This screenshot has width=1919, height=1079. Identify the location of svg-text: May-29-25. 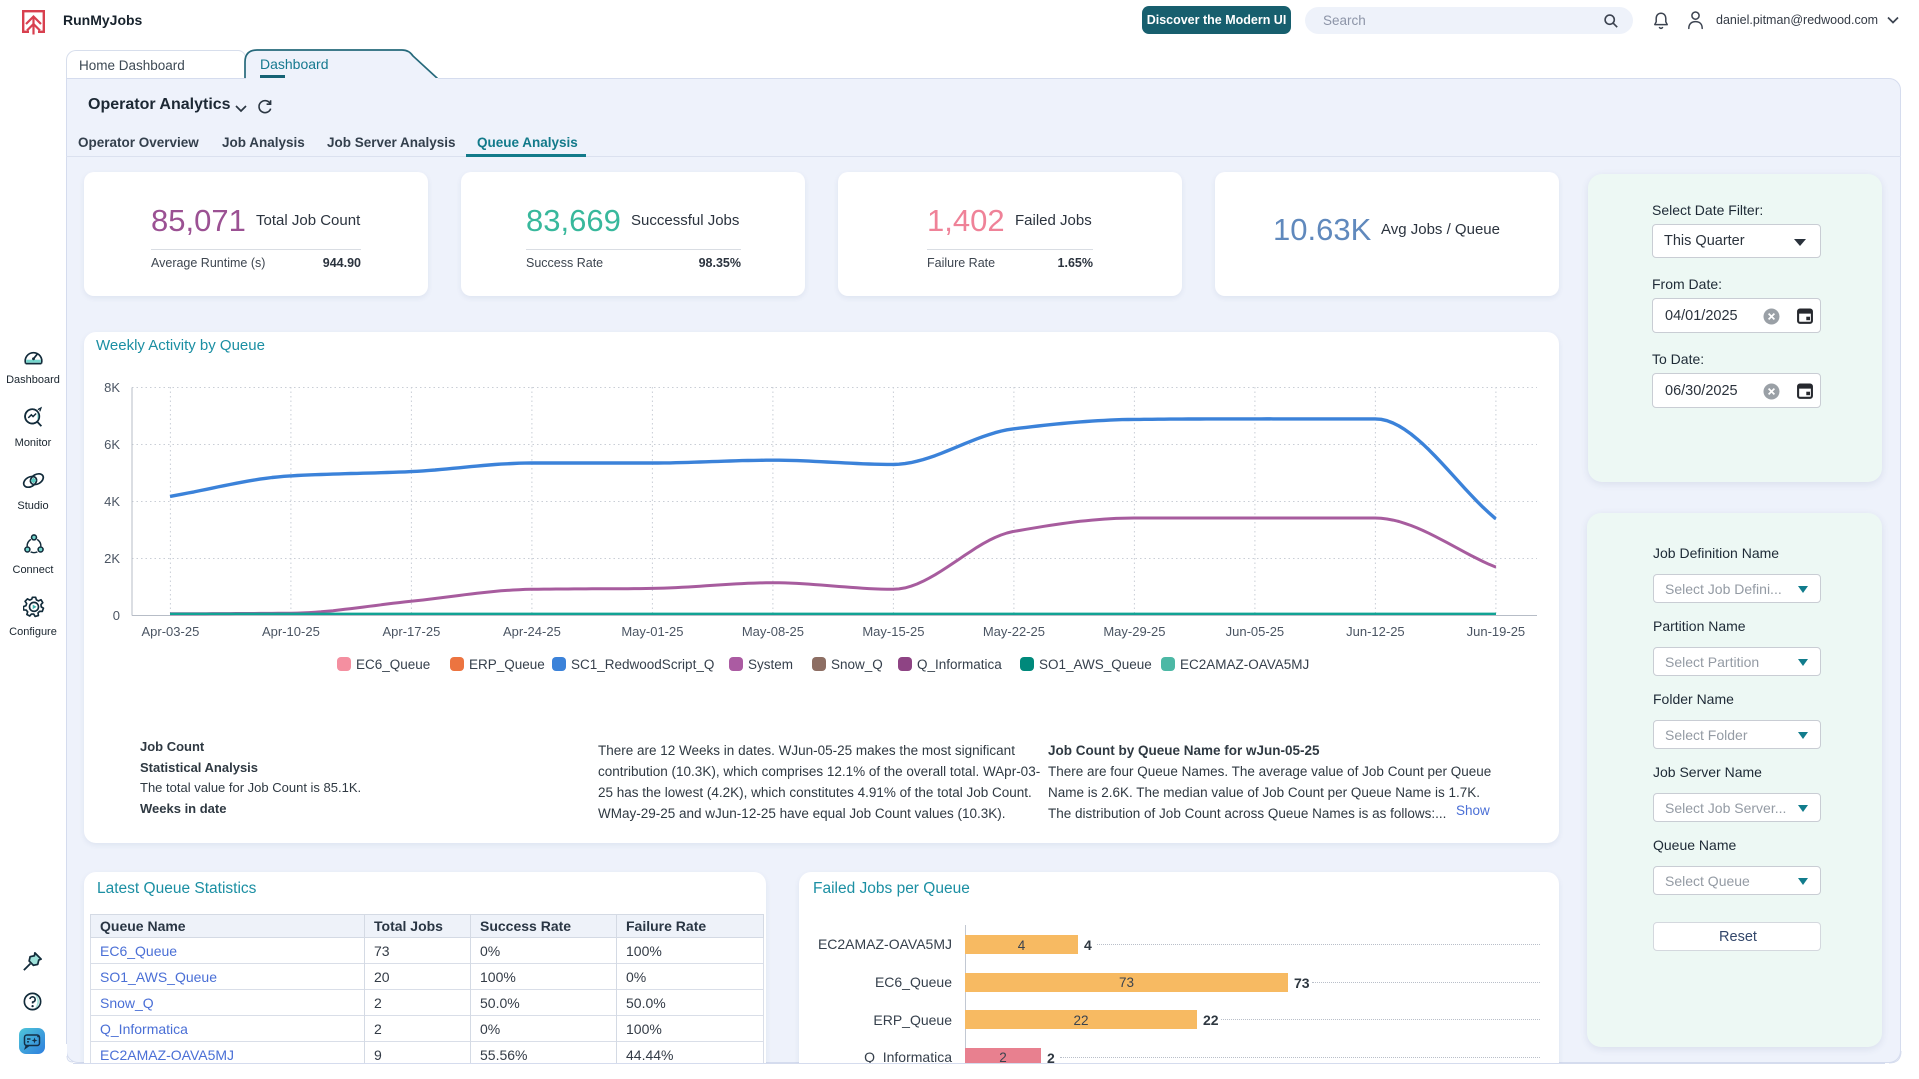
(1134, 631).